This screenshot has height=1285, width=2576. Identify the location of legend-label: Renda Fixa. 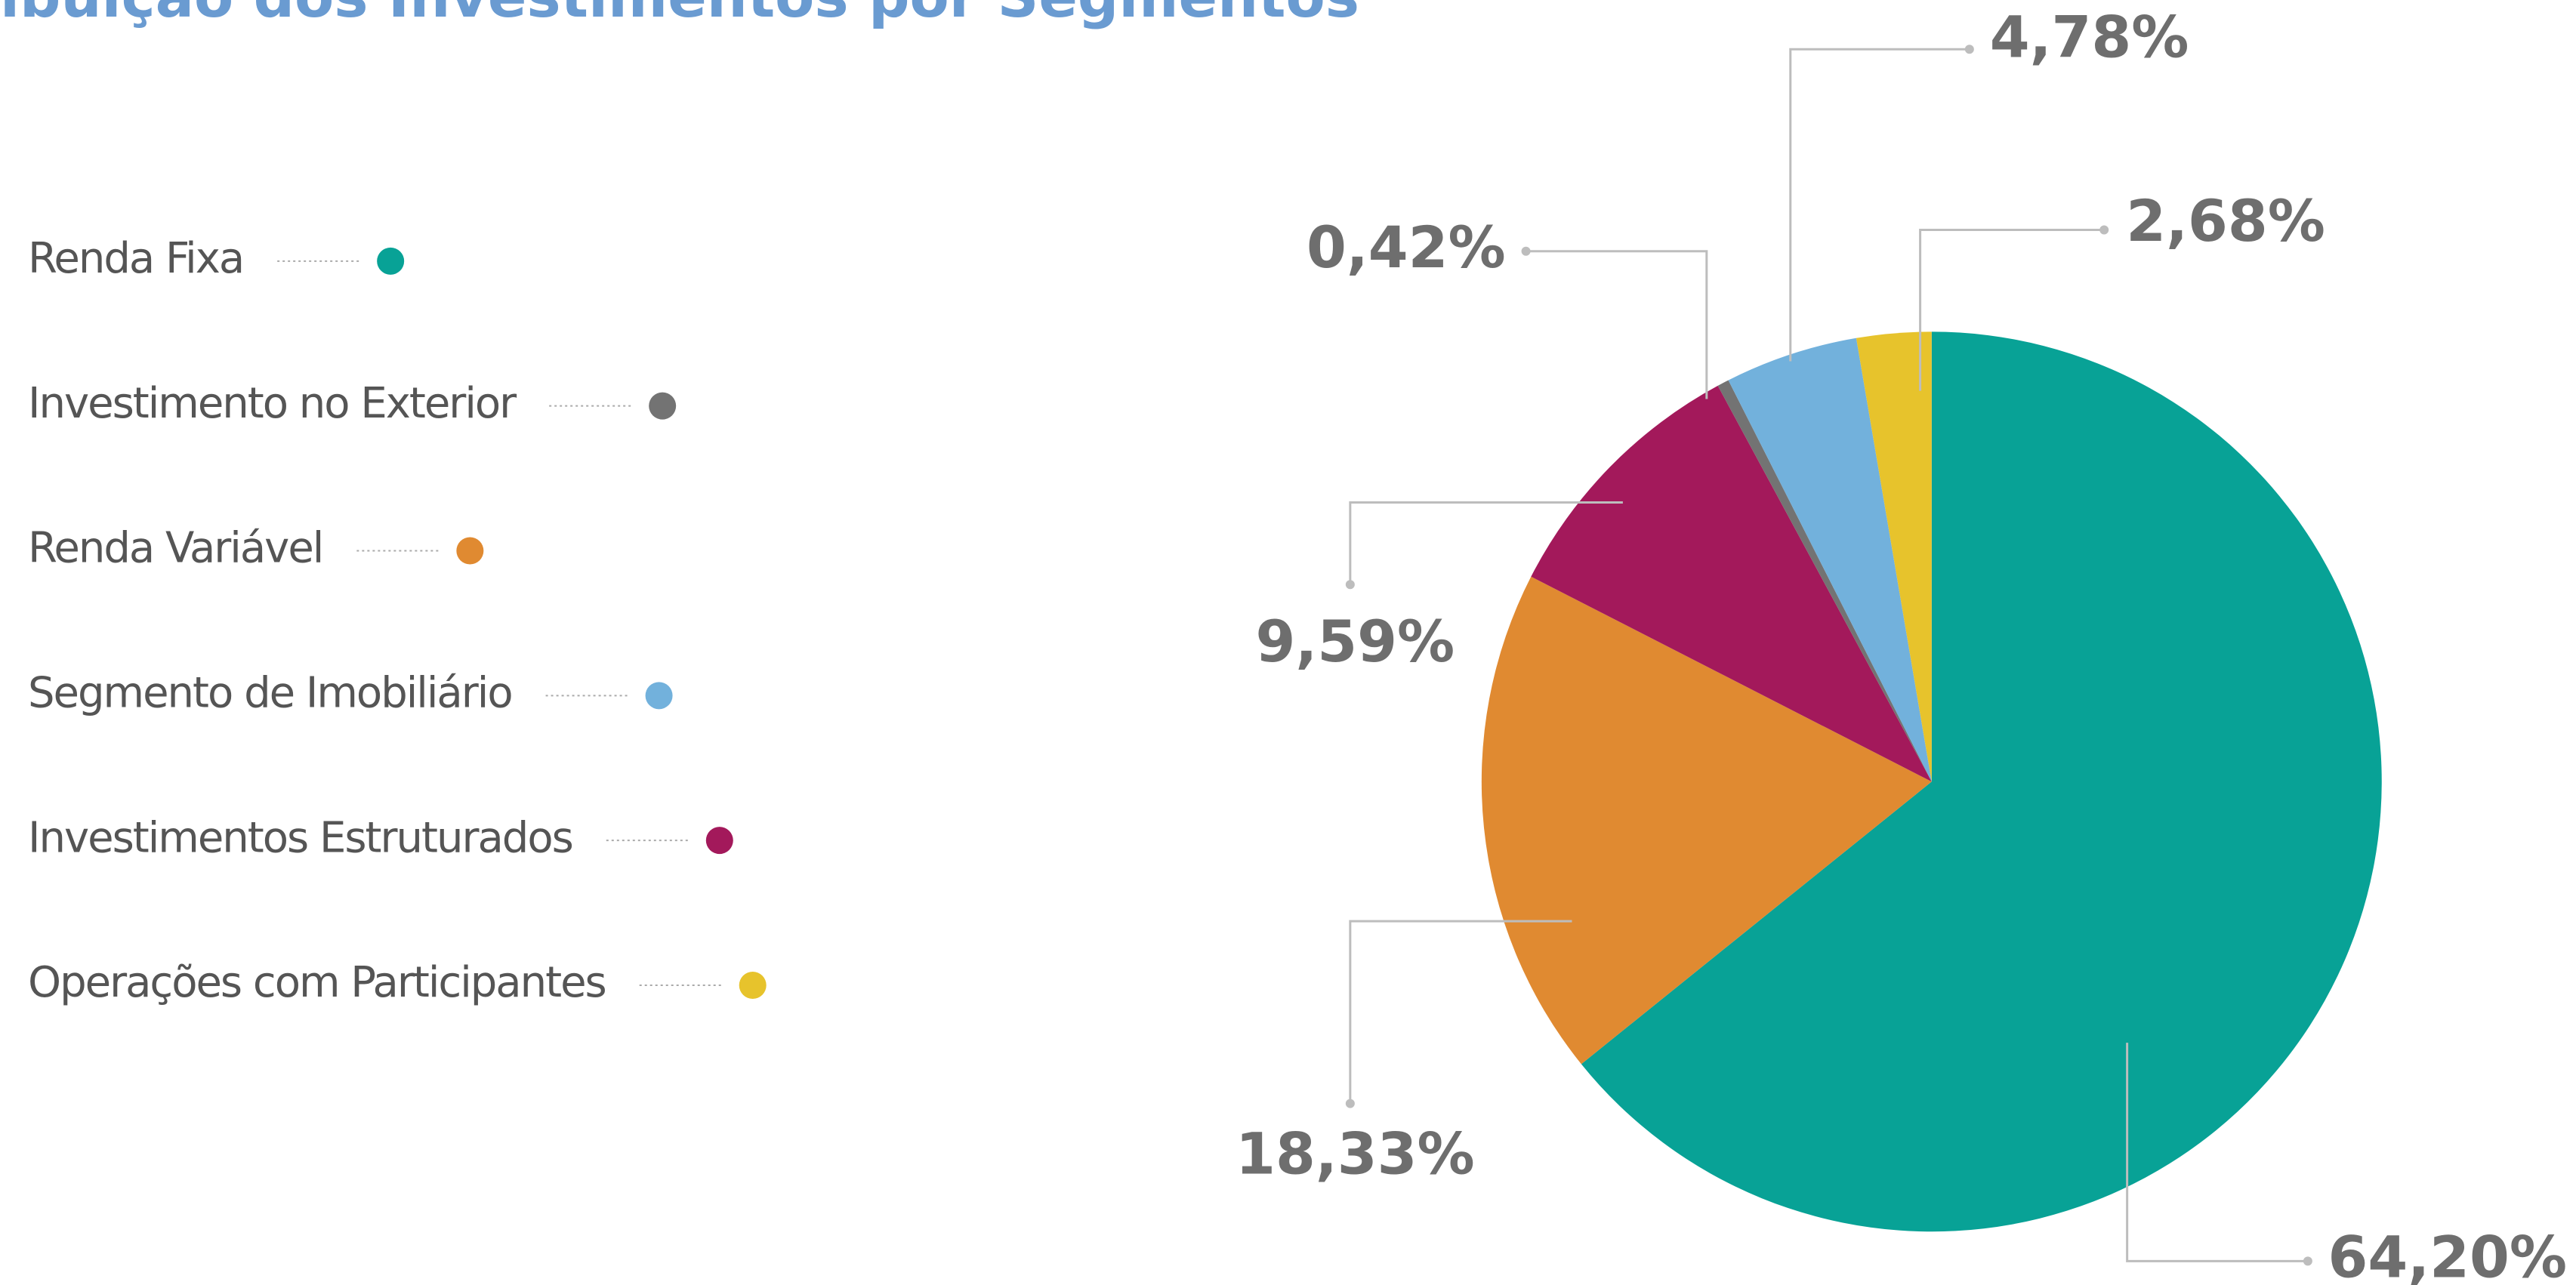
(135, 258).